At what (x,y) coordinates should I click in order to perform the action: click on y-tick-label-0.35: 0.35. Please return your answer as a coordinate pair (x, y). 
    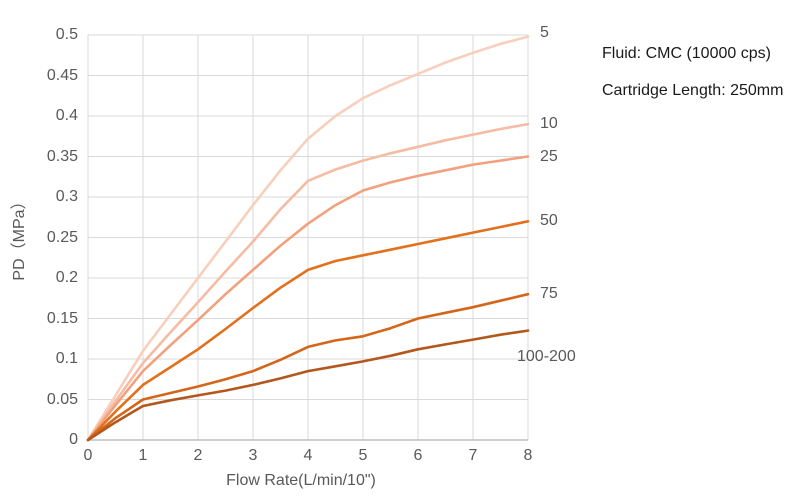
    Looking at the image, I should click on (62, 156).